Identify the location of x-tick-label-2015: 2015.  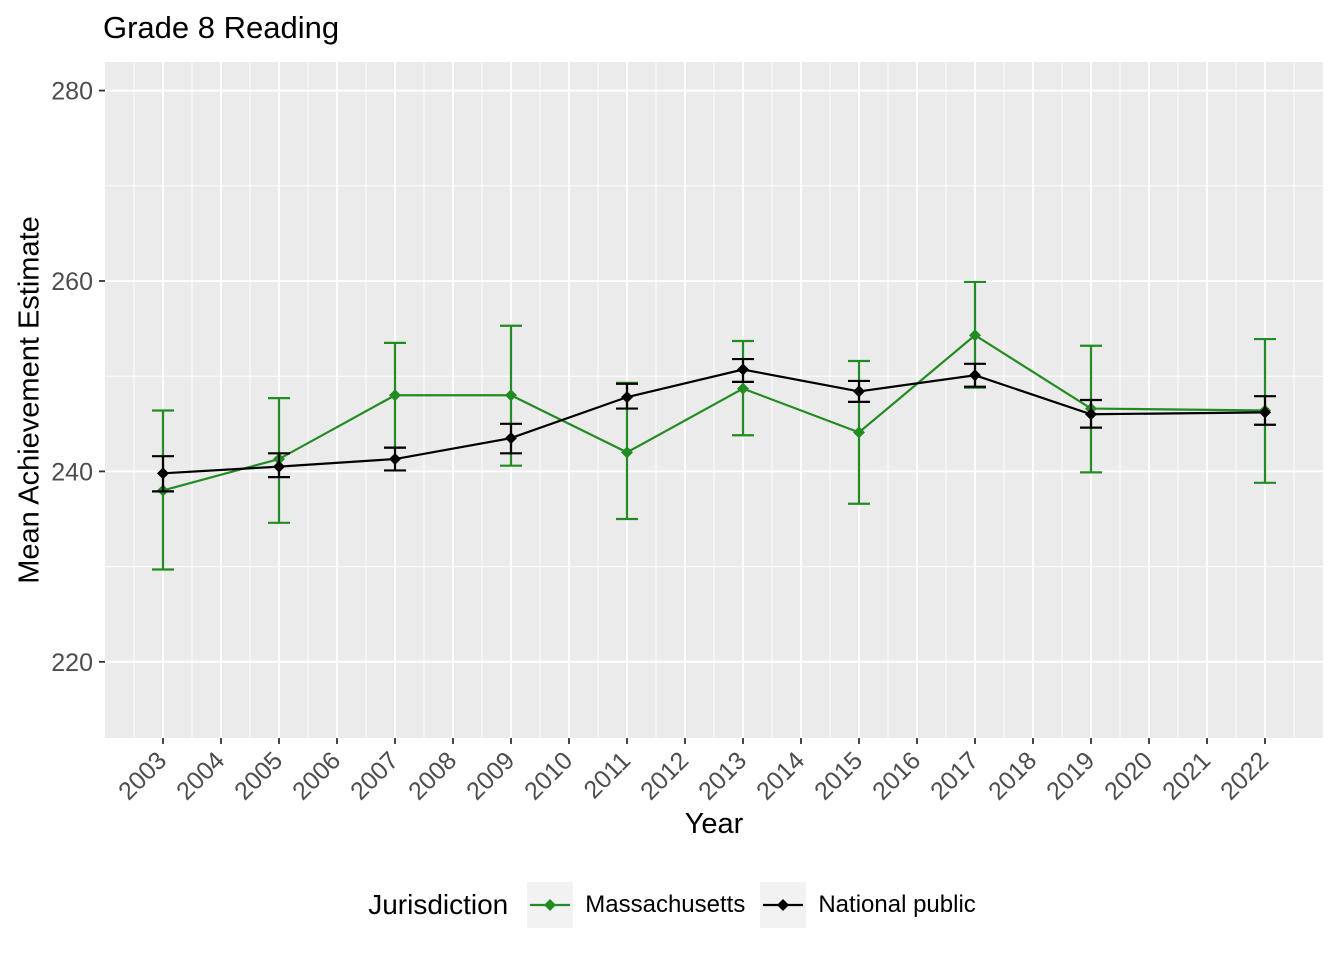
(838, 775).